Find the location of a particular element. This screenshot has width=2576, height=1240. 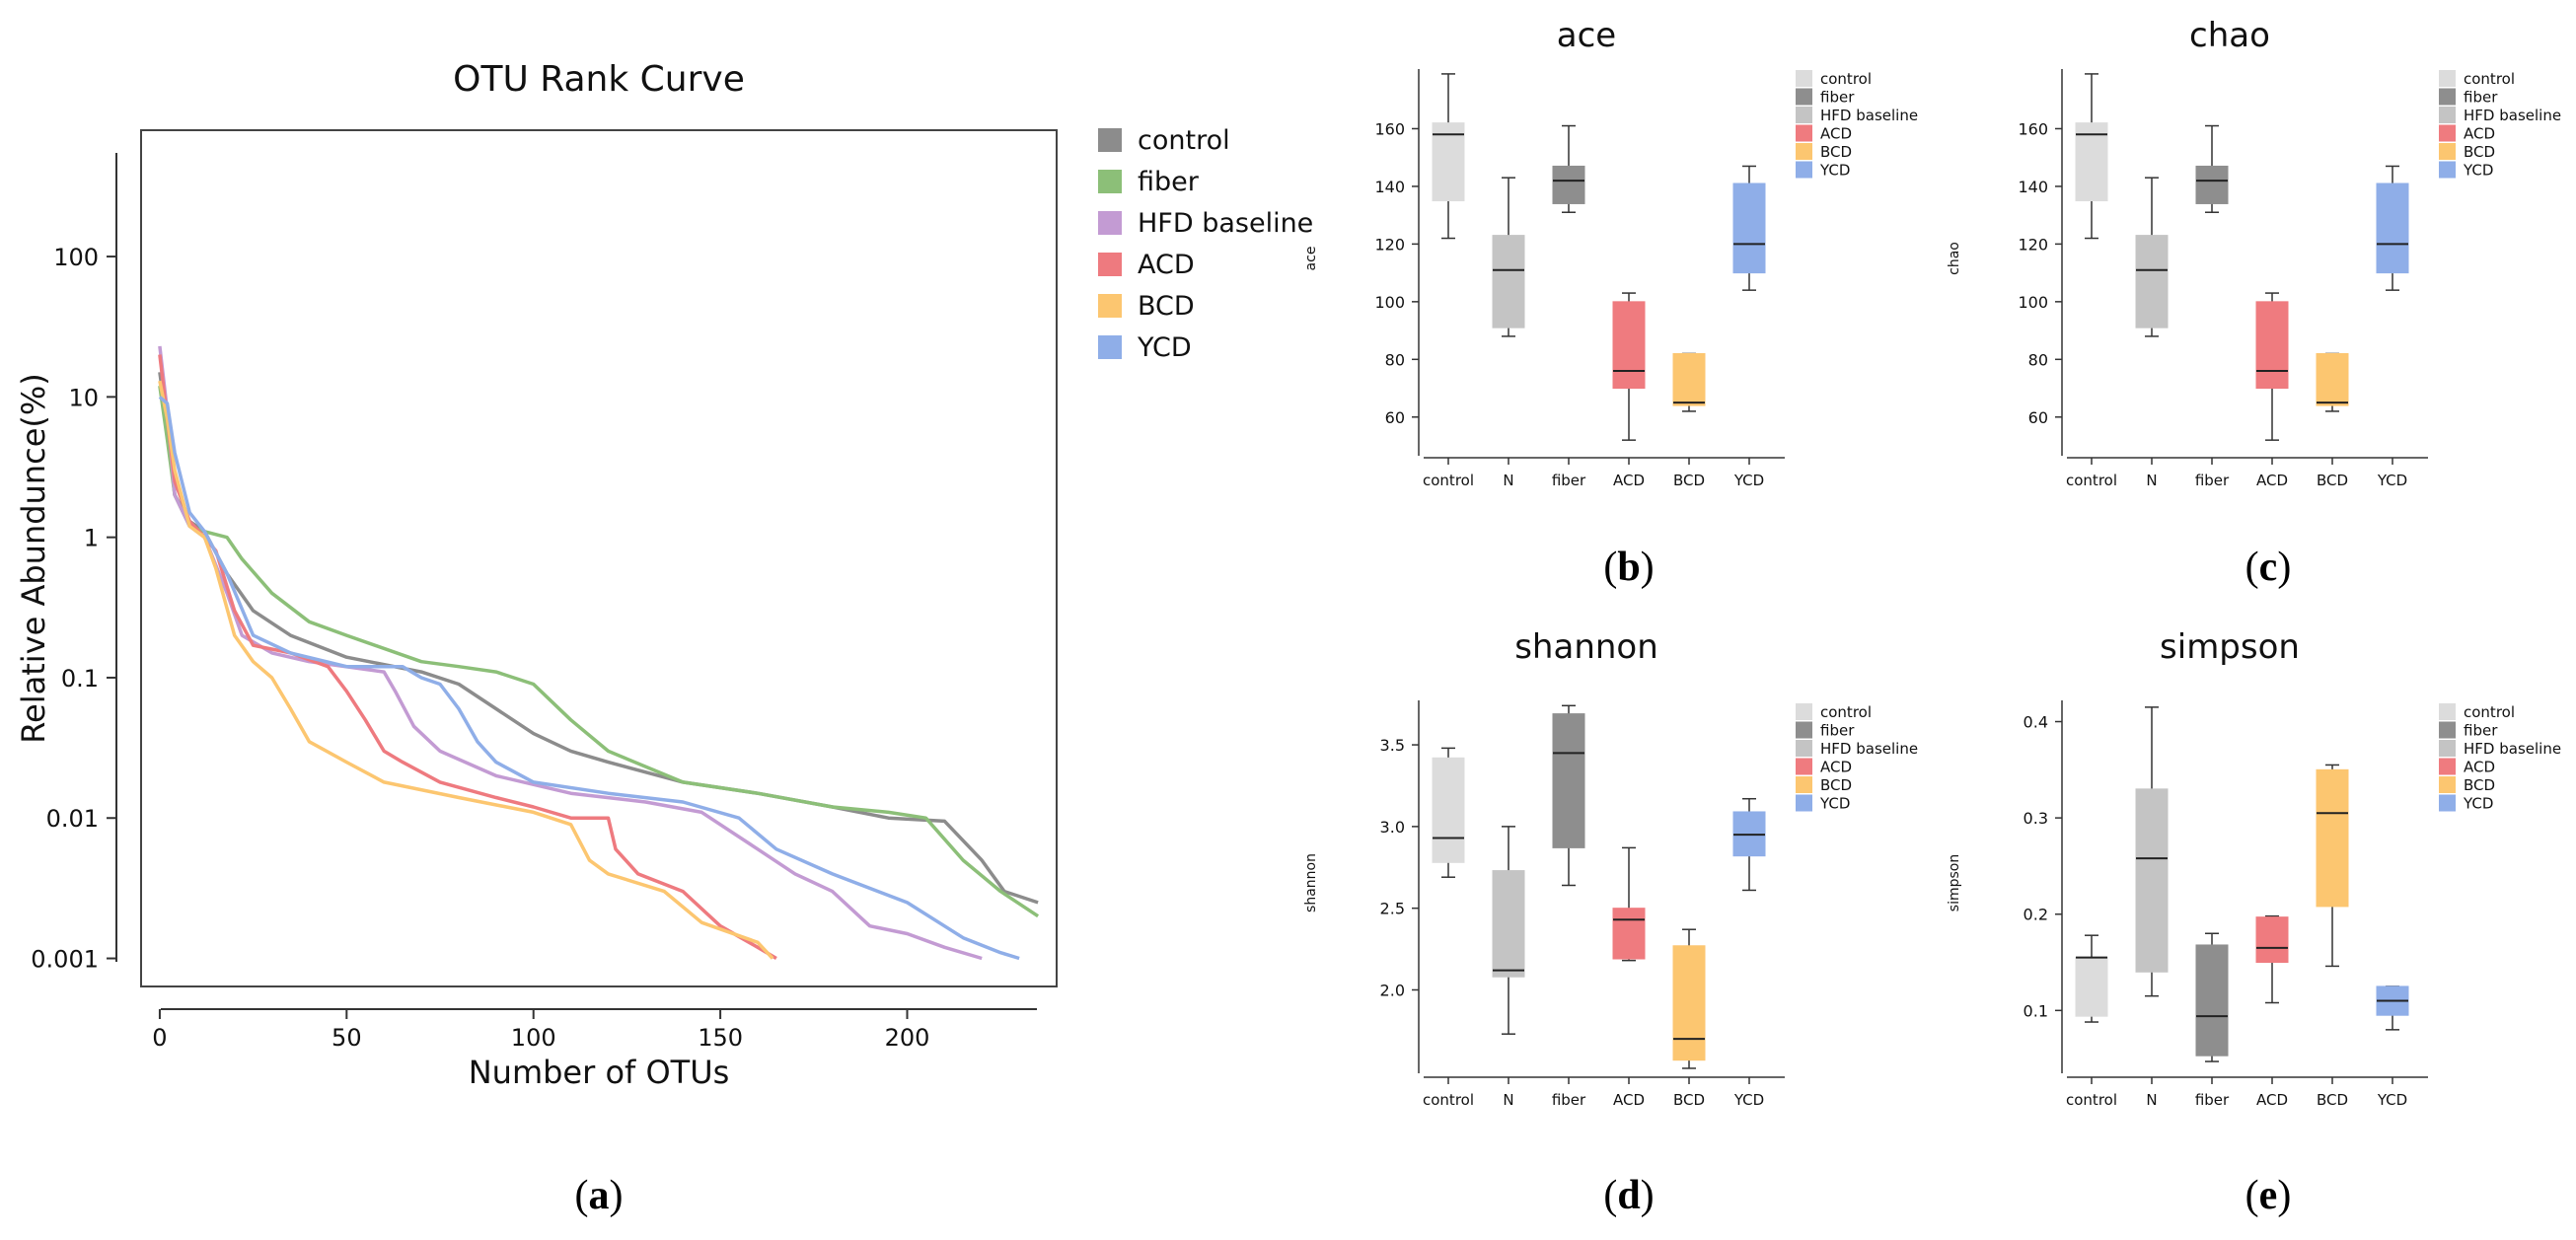

panel-e-legend-swatch-hfd-baseline is located at coordinates (2447, 748).